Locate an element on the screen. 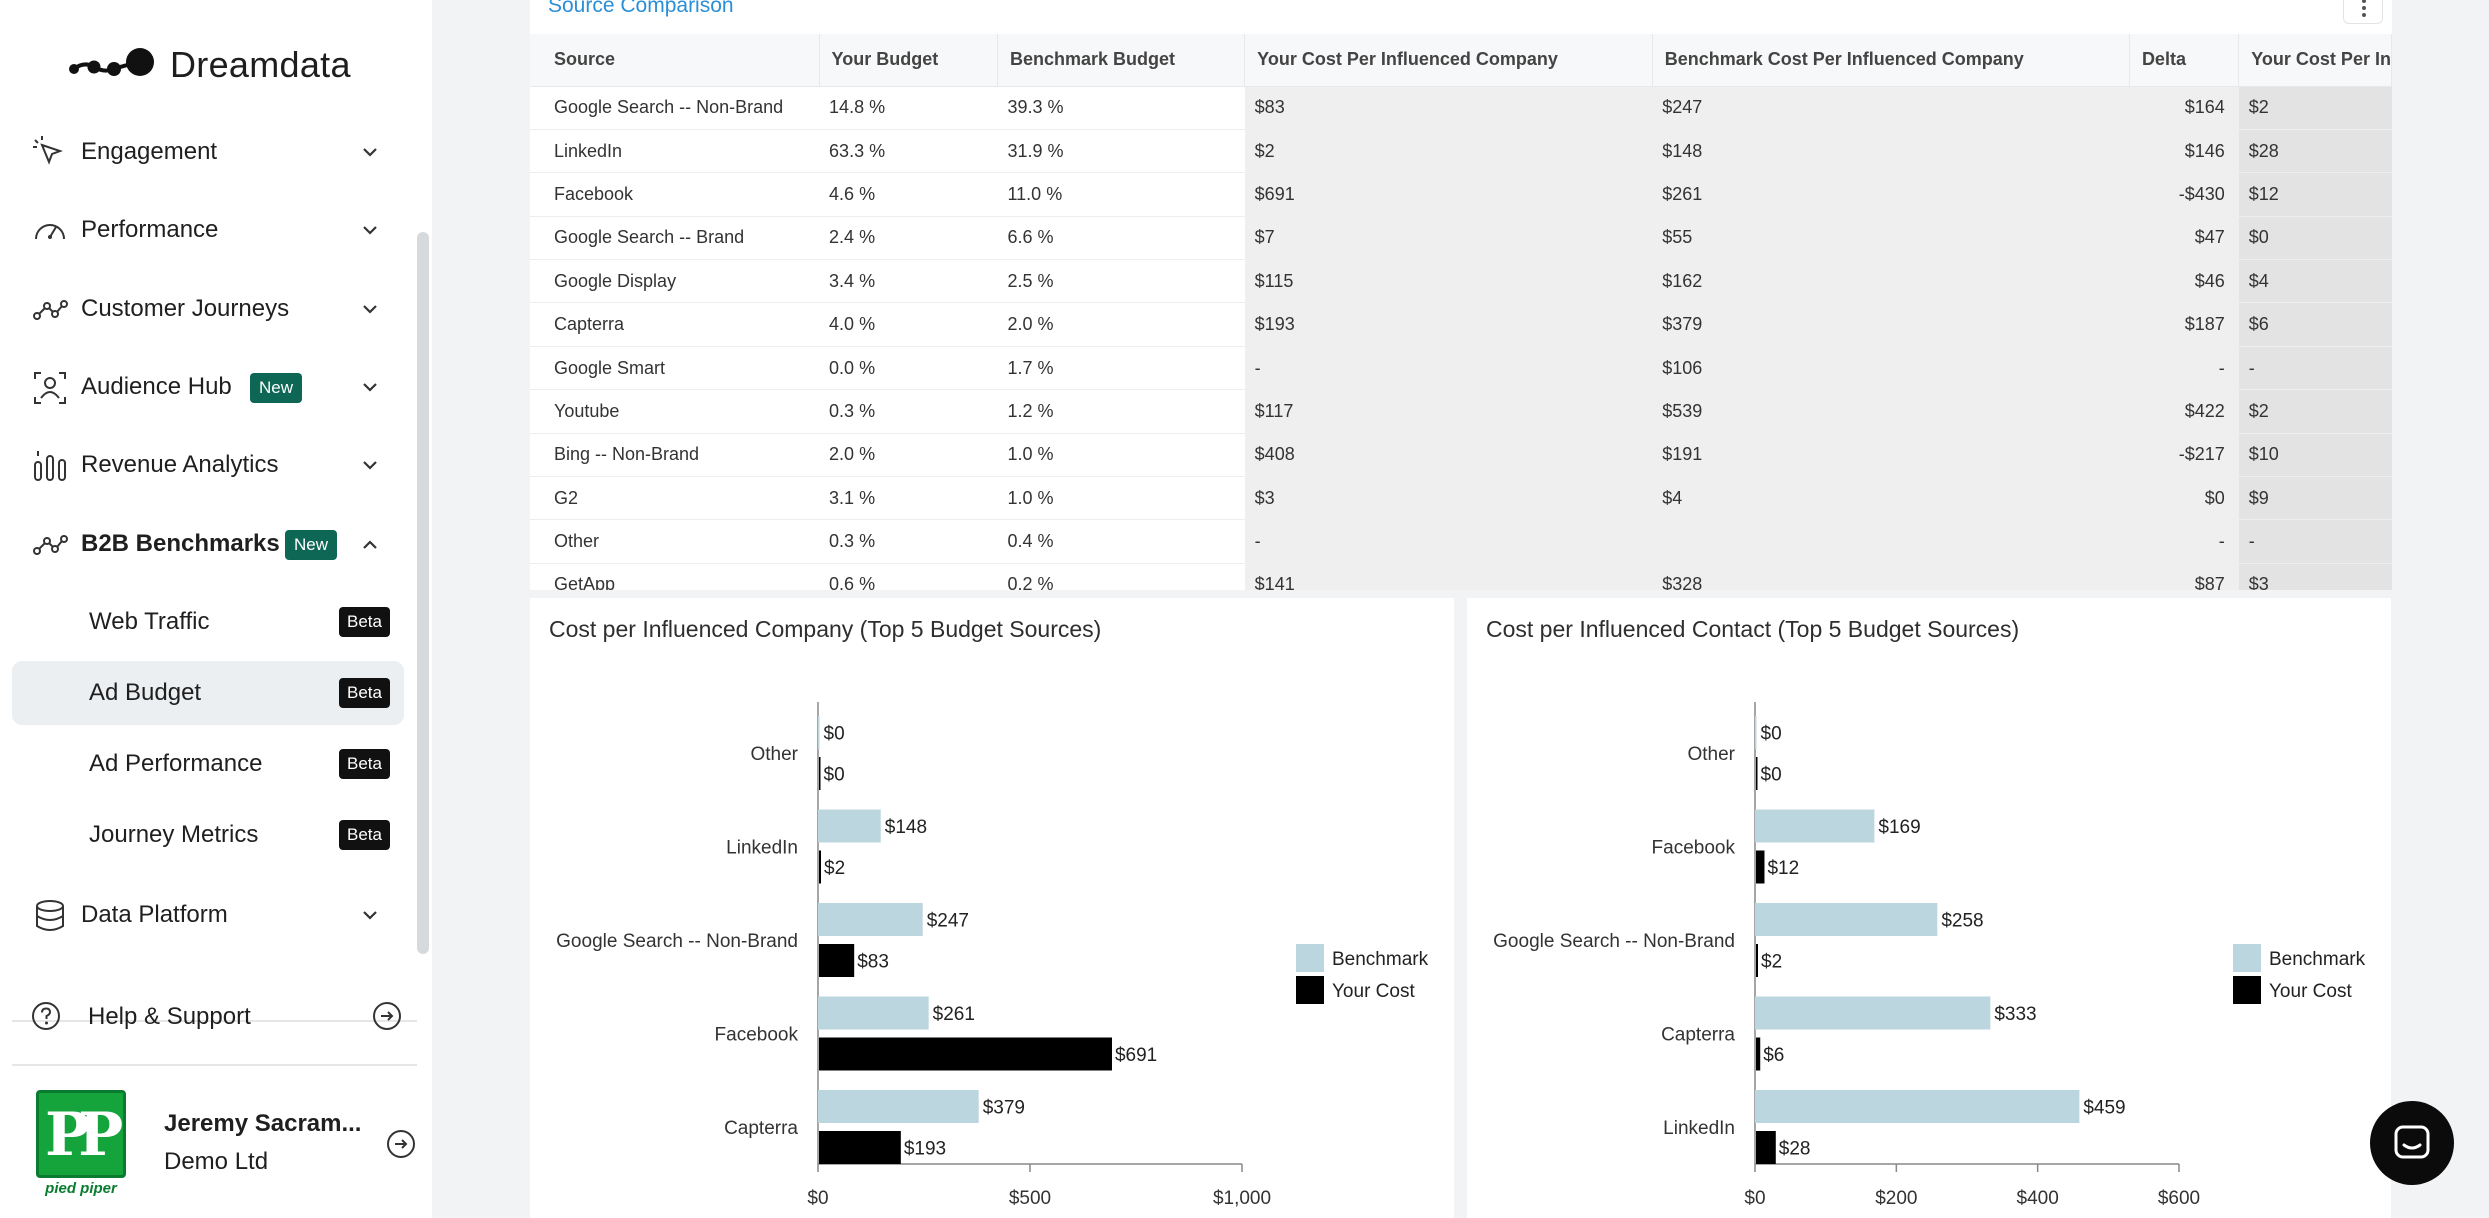 This screenshot has width=2489, height=1218. sidebar-item-label: Revenue Analytics is located at coordinates (180, 464).